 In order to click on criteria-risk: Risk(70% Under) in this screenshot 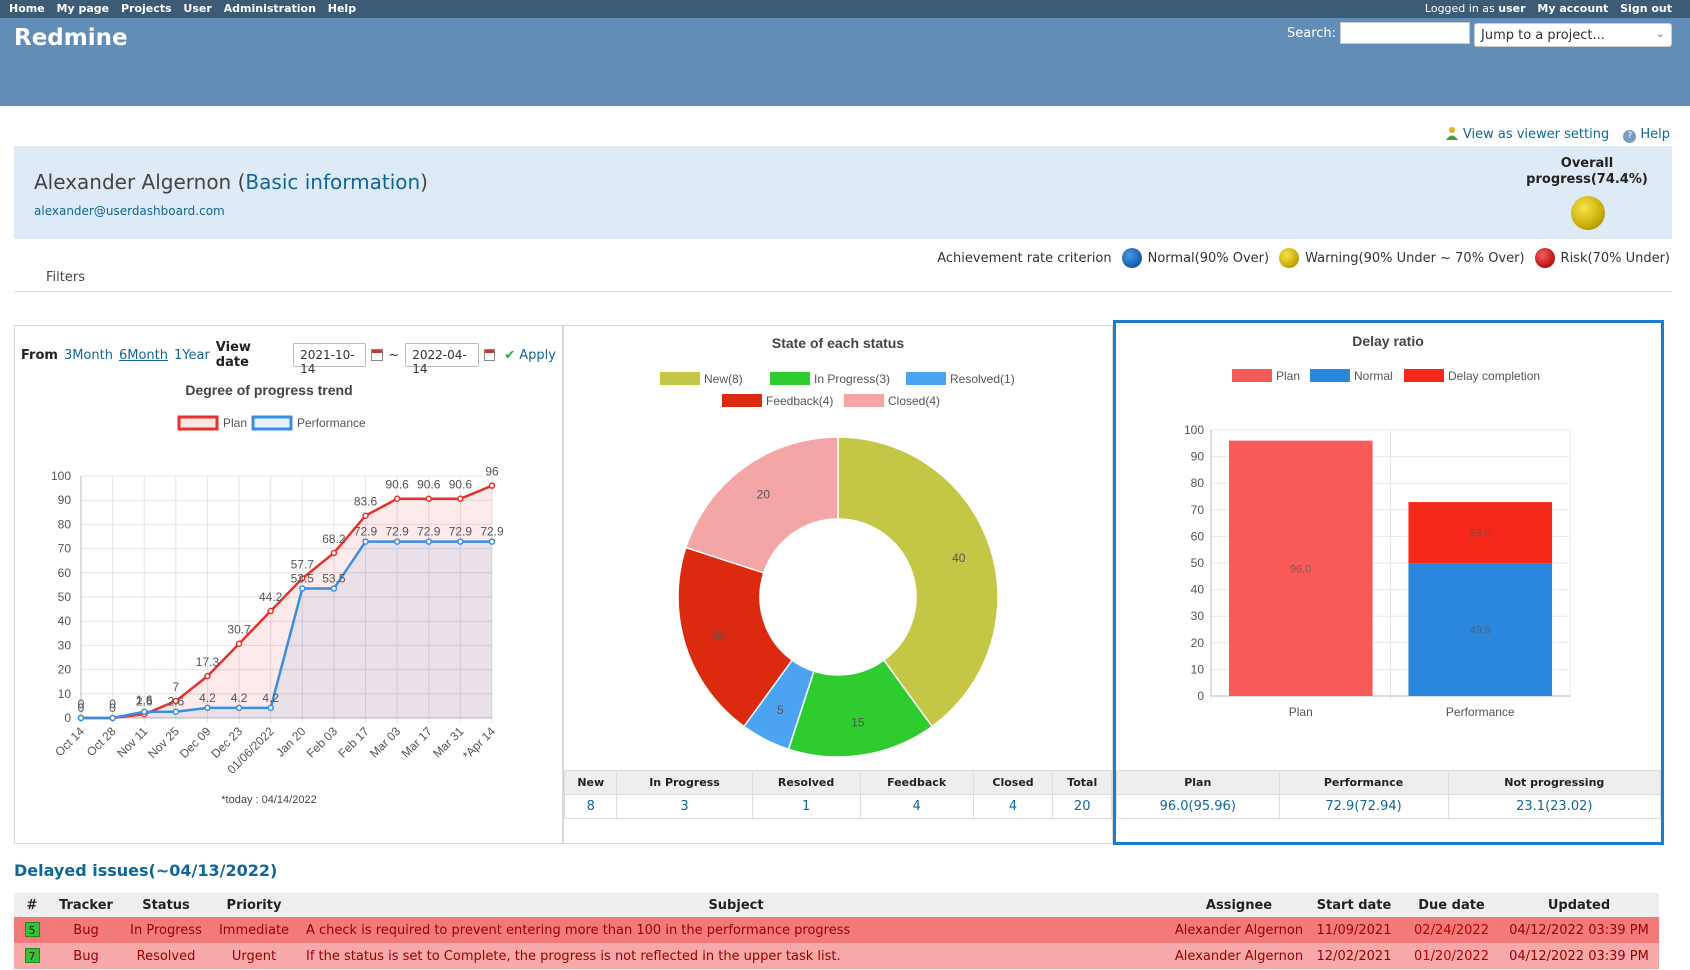, I will do `click(1615, 258)`.